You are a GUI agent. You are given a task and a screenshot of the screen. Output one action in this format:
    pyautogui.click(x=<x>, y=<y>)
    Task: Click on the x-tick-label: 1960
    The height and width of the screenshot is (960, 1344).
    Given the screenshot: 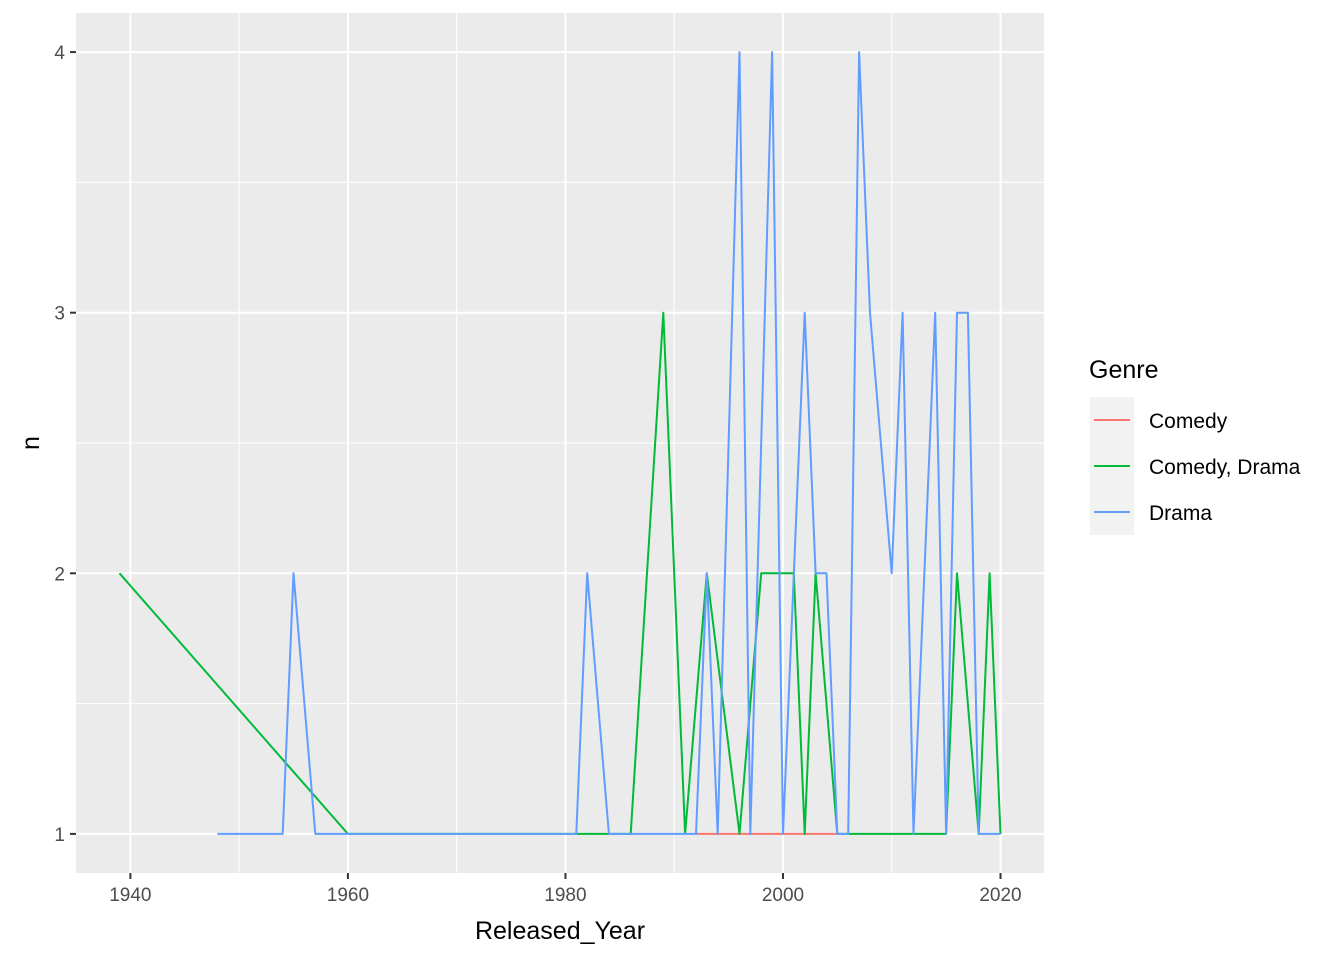 What is the action you would take?
    pyautogui.click(x=348, y=895)
    